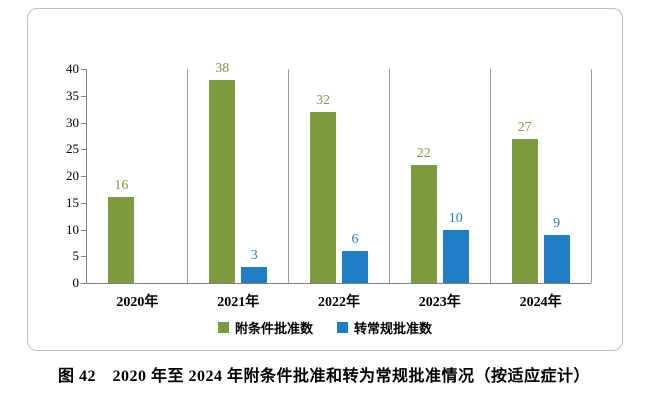 The width and height of the screenshot is (648, 400). Describe the element at coordinates (455, 256) in the screenshot. I see `bar-regular-2023年` at that location.